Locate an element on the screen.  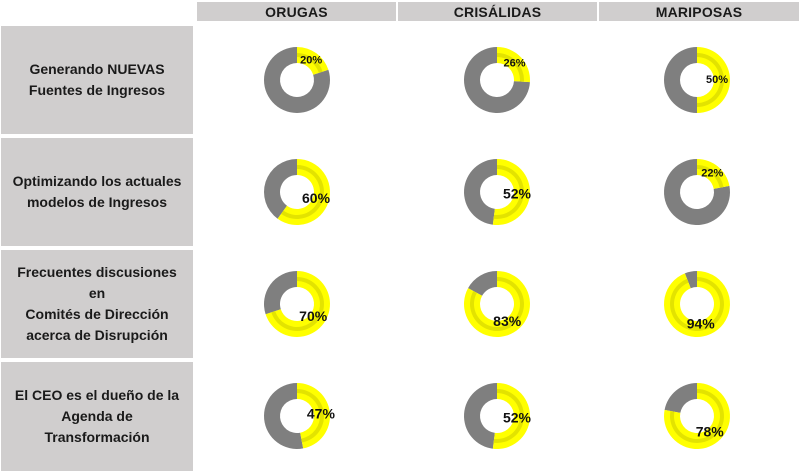
donut-chart: 70% is located at coordinates (297, 304).